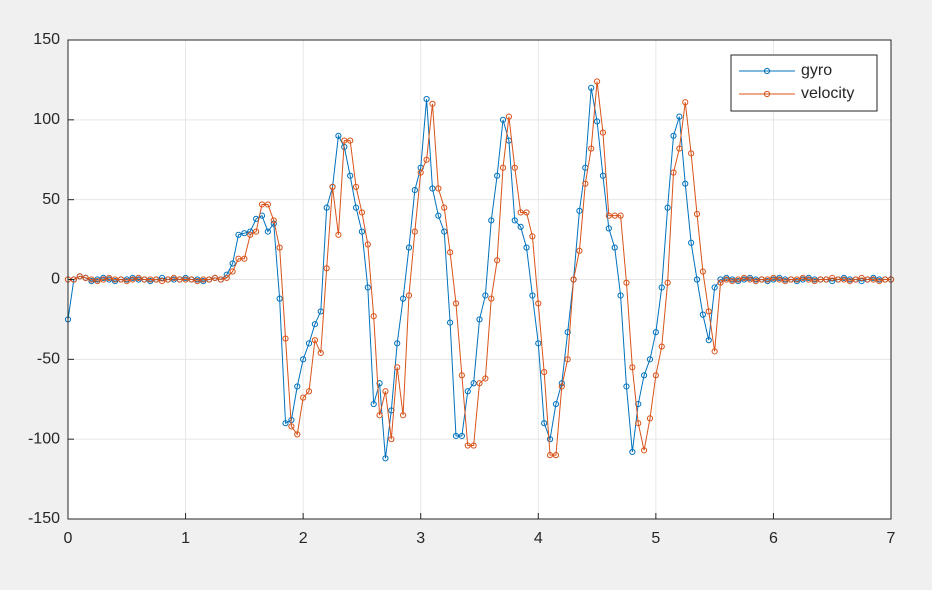 Image resolution: width=932 pixels, height=590 pixels. Describe the element at coordinates (51, 199) in the screenshot. I see `y-tick-label: 50` at that location.